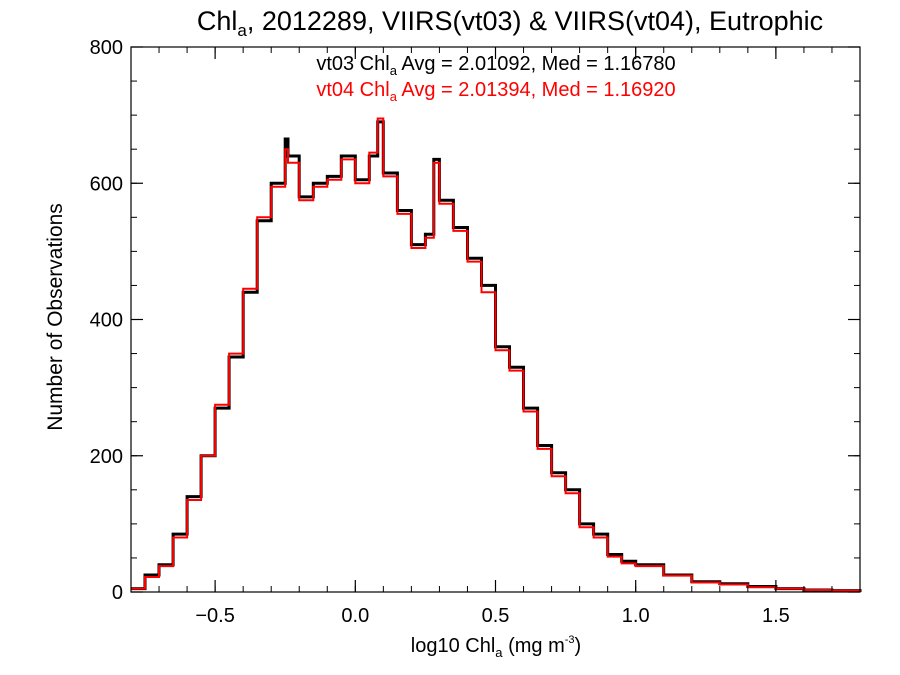  Describe the element at coordinates (355, 616) in the screenshot. I see `x-tick-label: 0.0` at that location.